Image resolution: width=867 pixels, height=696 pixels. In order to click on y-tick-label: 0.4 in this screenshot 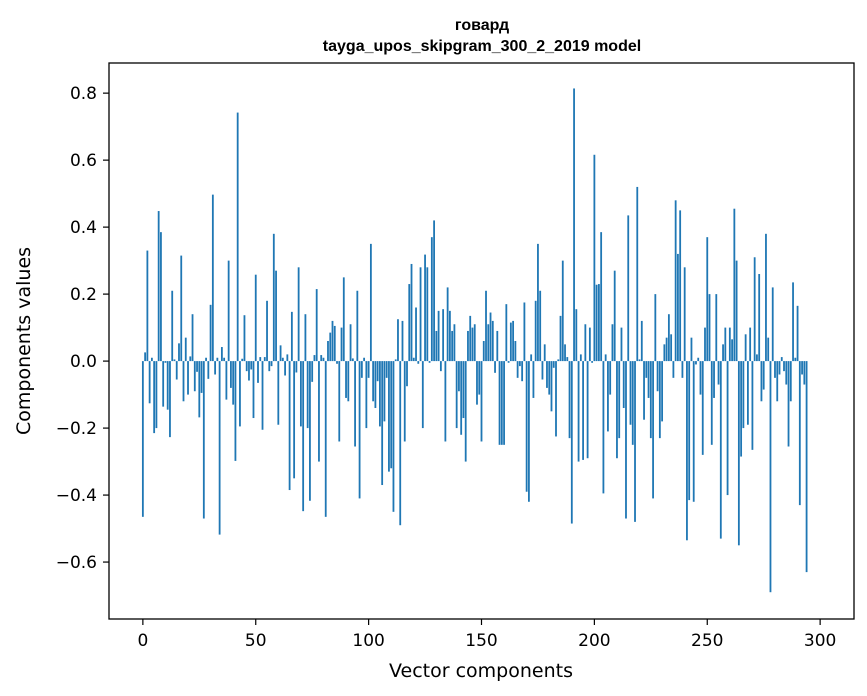, I will do `click(83, 228)`.